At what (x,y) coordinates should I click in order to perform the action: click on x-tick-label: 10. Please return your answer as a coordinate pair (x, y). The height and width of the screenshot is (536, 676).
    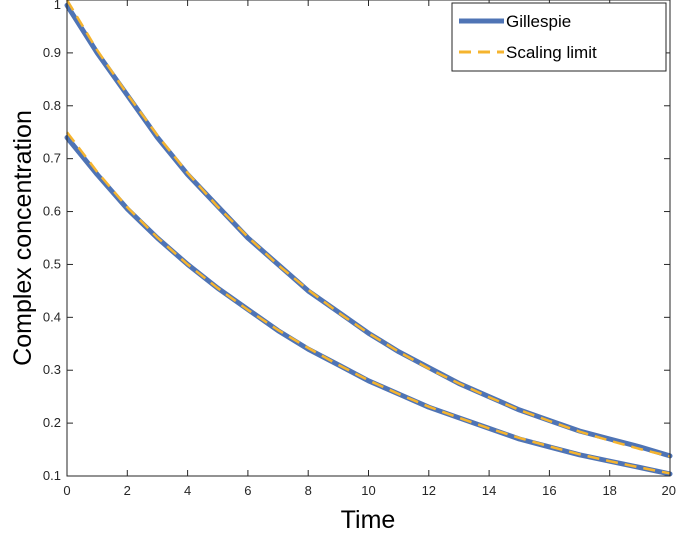
    Looking at the image, I should click on (368, 490).